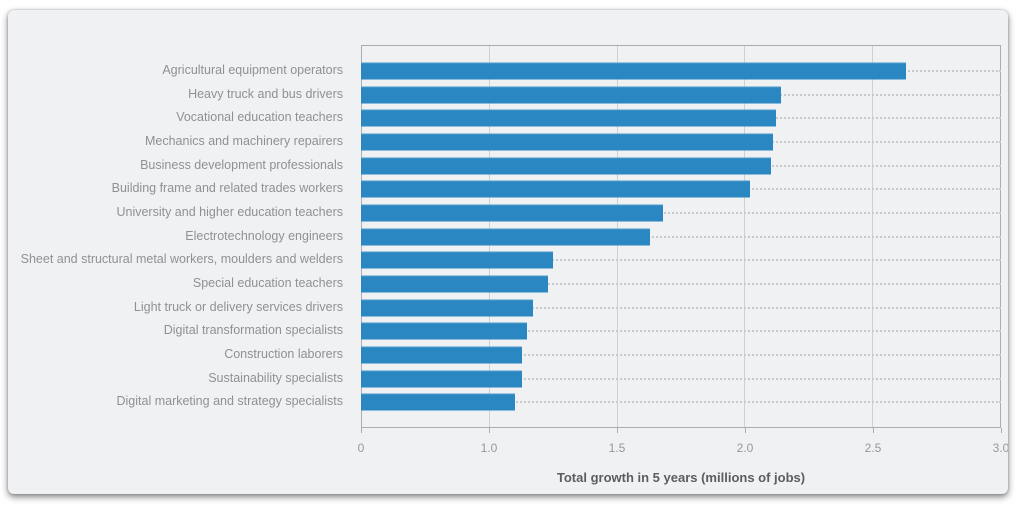  I want to click on category-label-cell: Heavy truck and bus drivers, so click(184, 94).